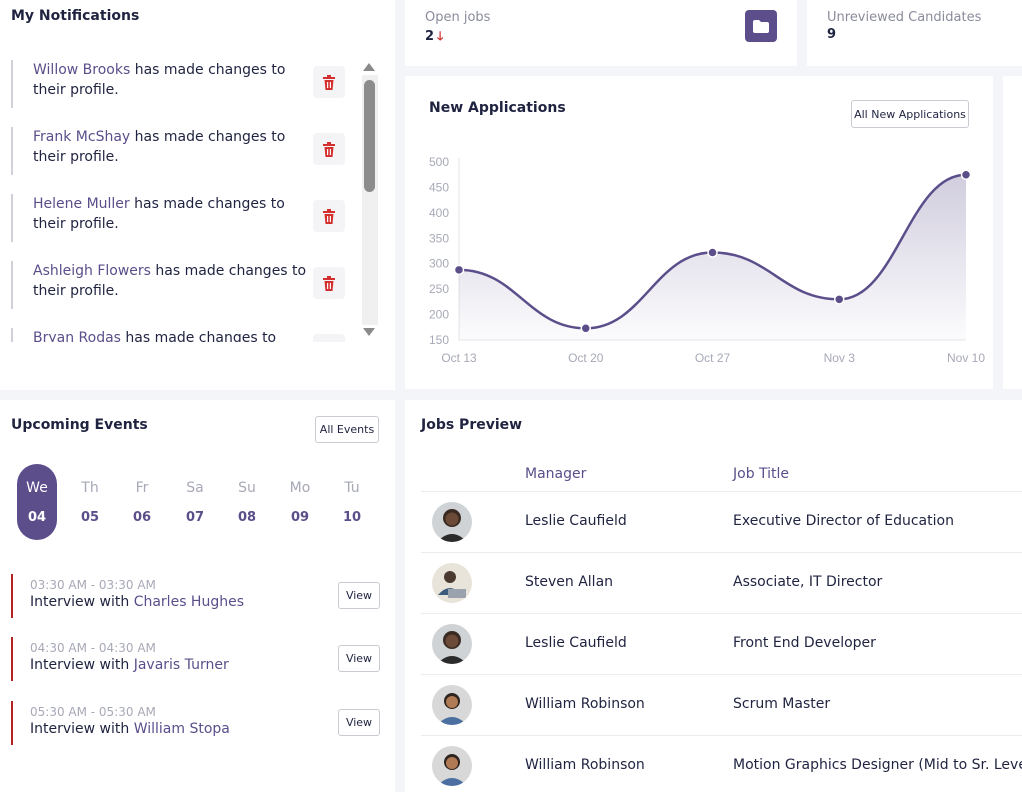 The height and width of the screenshot is (792, 1022). Describe the element at coordinates (761, 474) in the screenshot. I see `column-header-job-title: Job Title` at that location.